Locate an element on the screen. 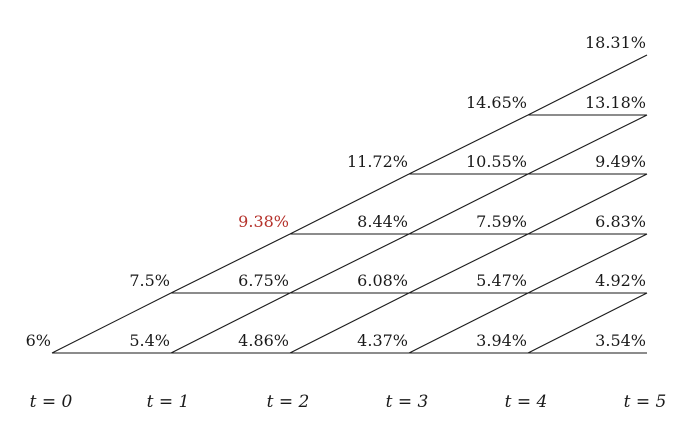  rate-node-t4-2: 7.59% is located at coordinates (501, 221).